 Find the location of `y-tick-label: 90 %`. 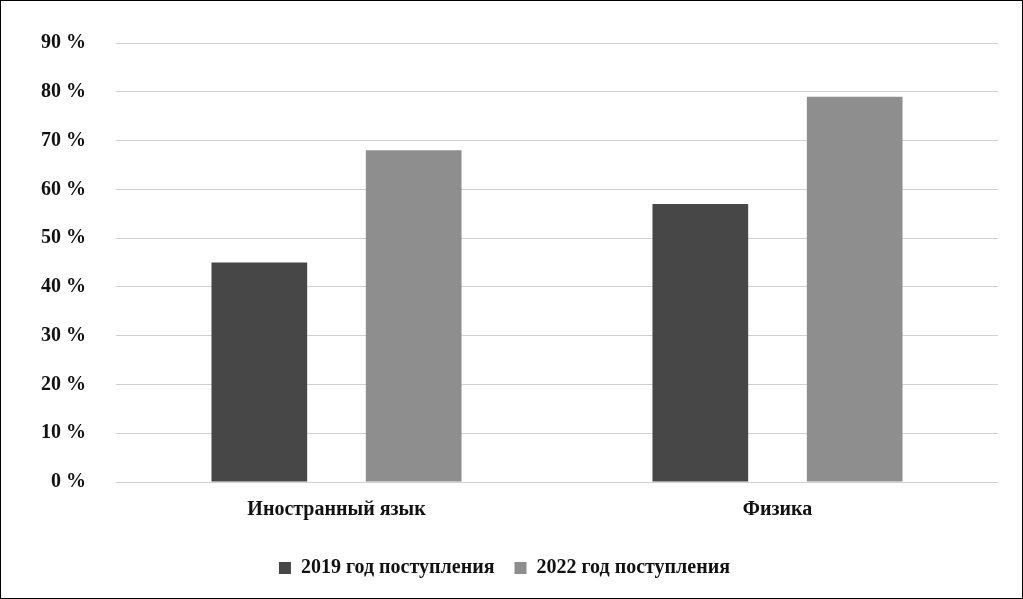

y-tick-label: 90 % is located at coordinates (63, 41).